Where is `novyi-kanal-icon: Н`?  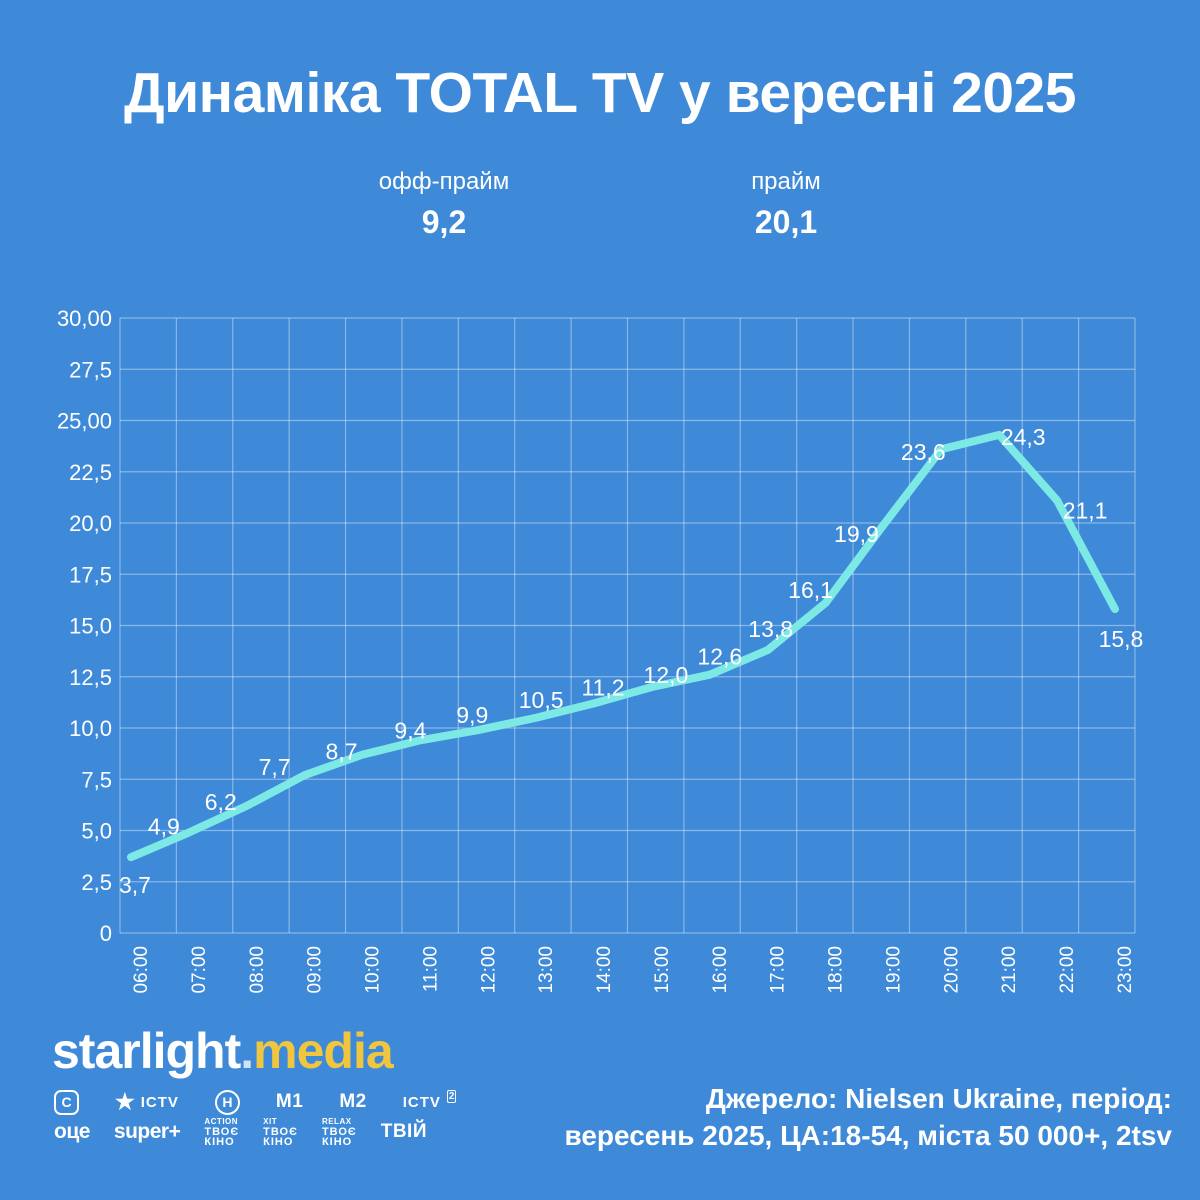
novyi-kanal-icon: Н is located at coordinates (227, 1102).